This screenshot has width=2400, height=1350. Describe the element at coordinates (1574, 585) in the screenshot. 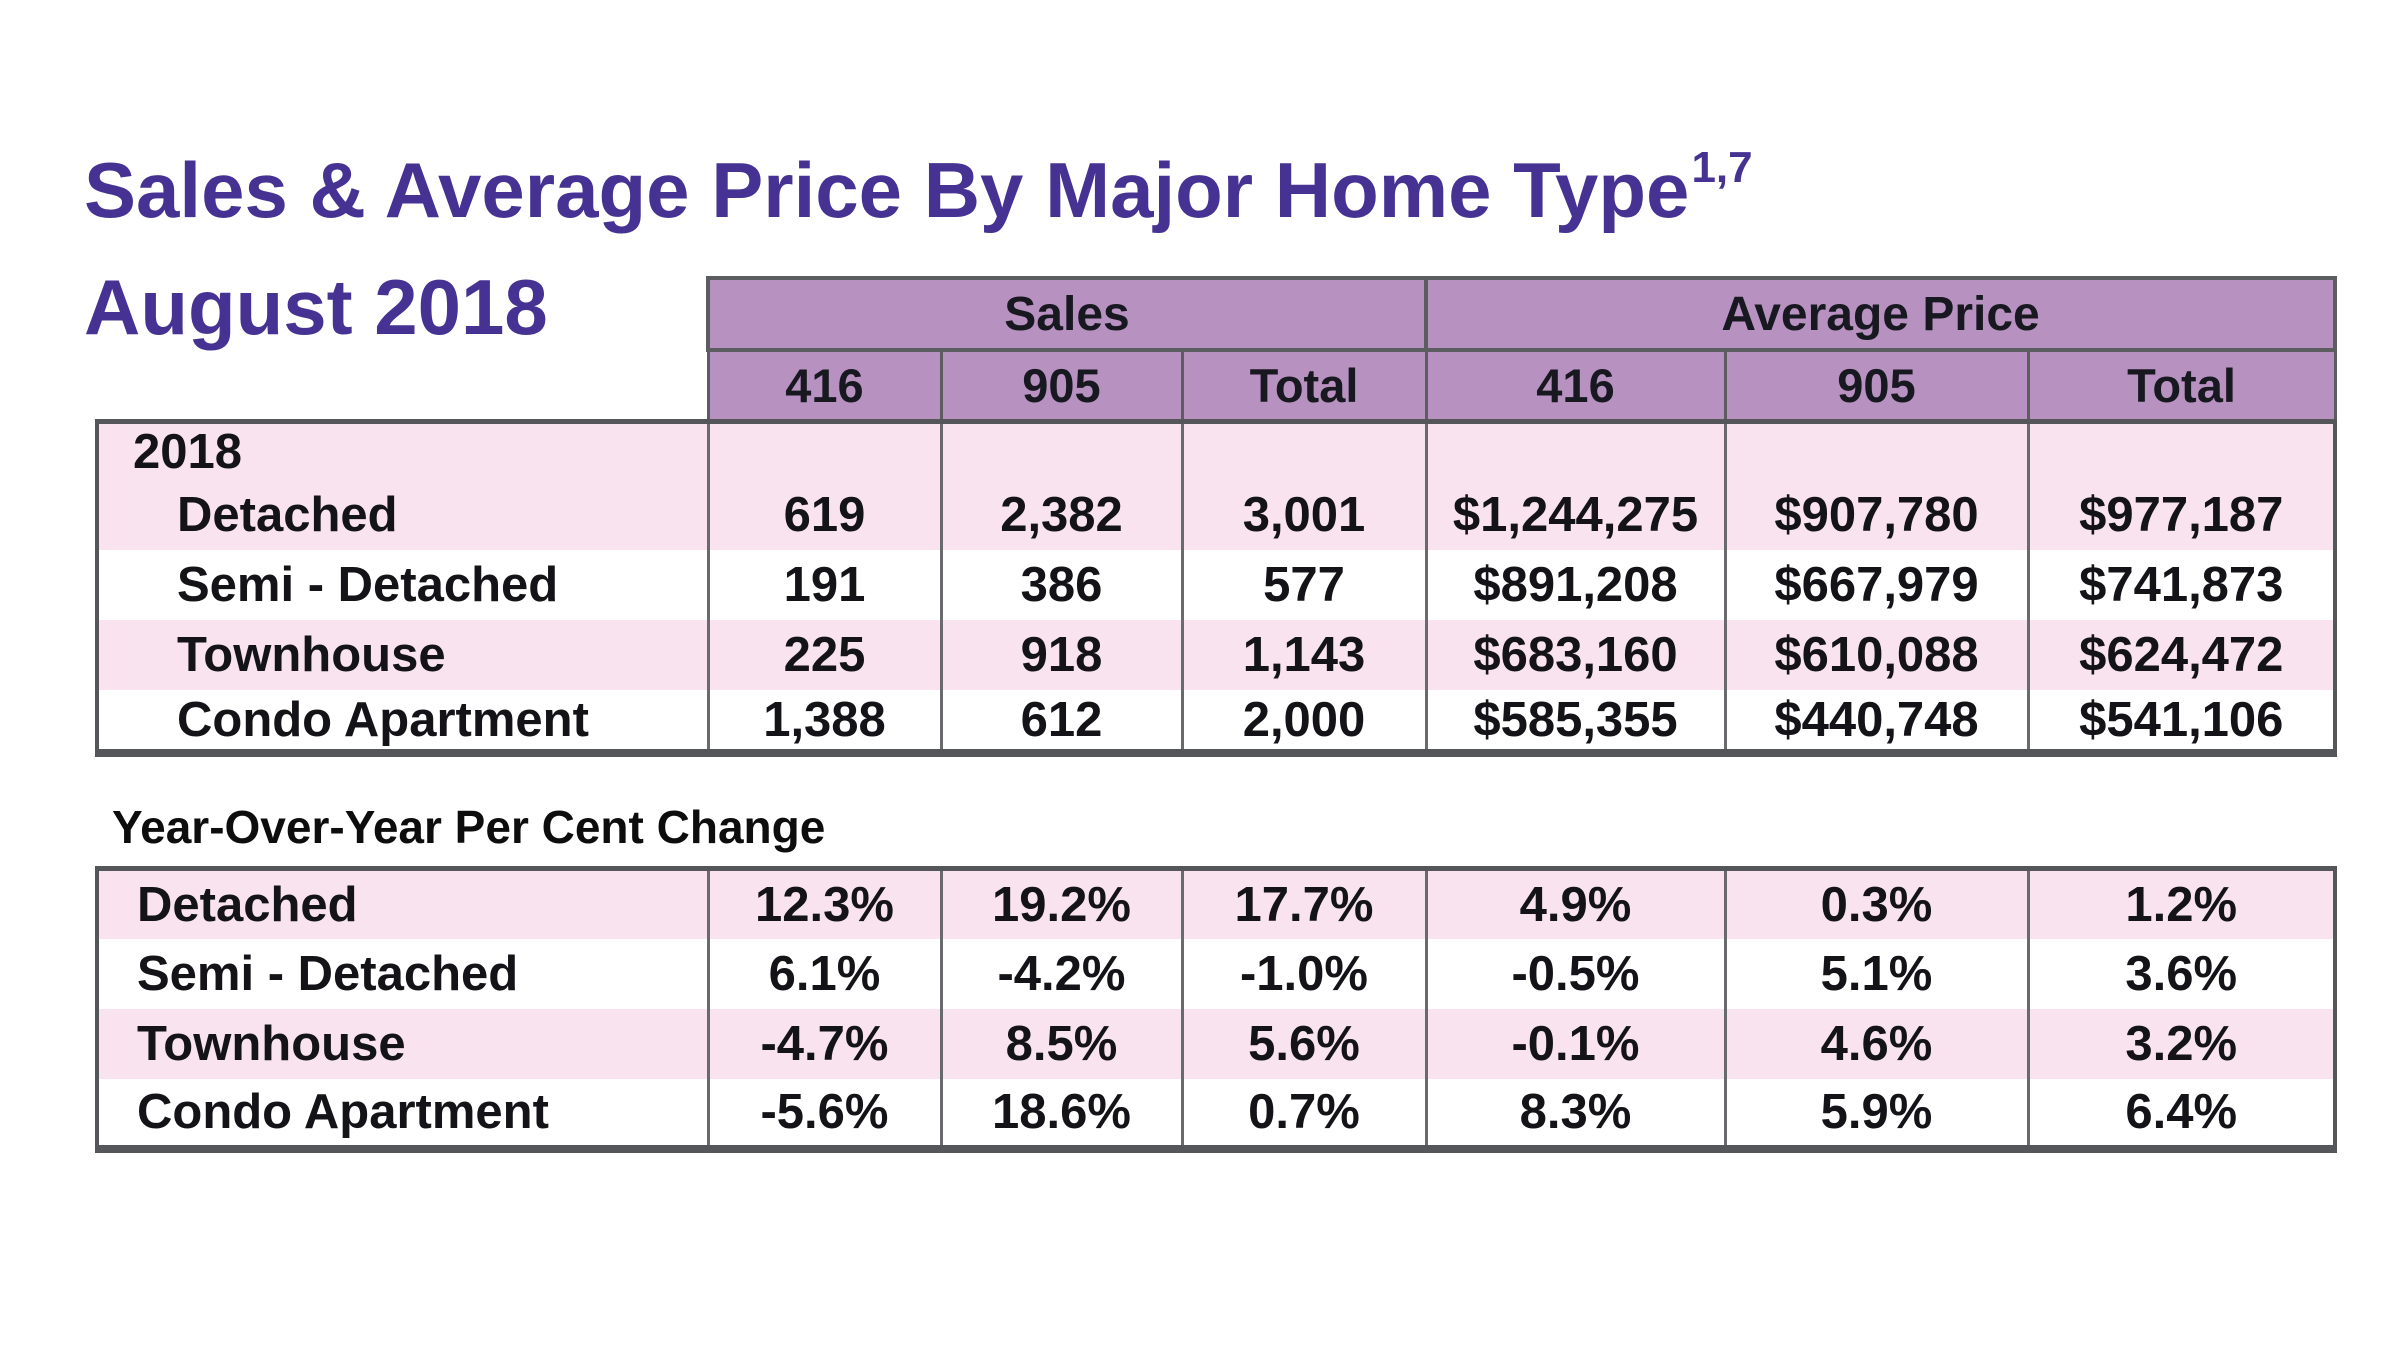

I see `price-cell: $891,208` at that location.